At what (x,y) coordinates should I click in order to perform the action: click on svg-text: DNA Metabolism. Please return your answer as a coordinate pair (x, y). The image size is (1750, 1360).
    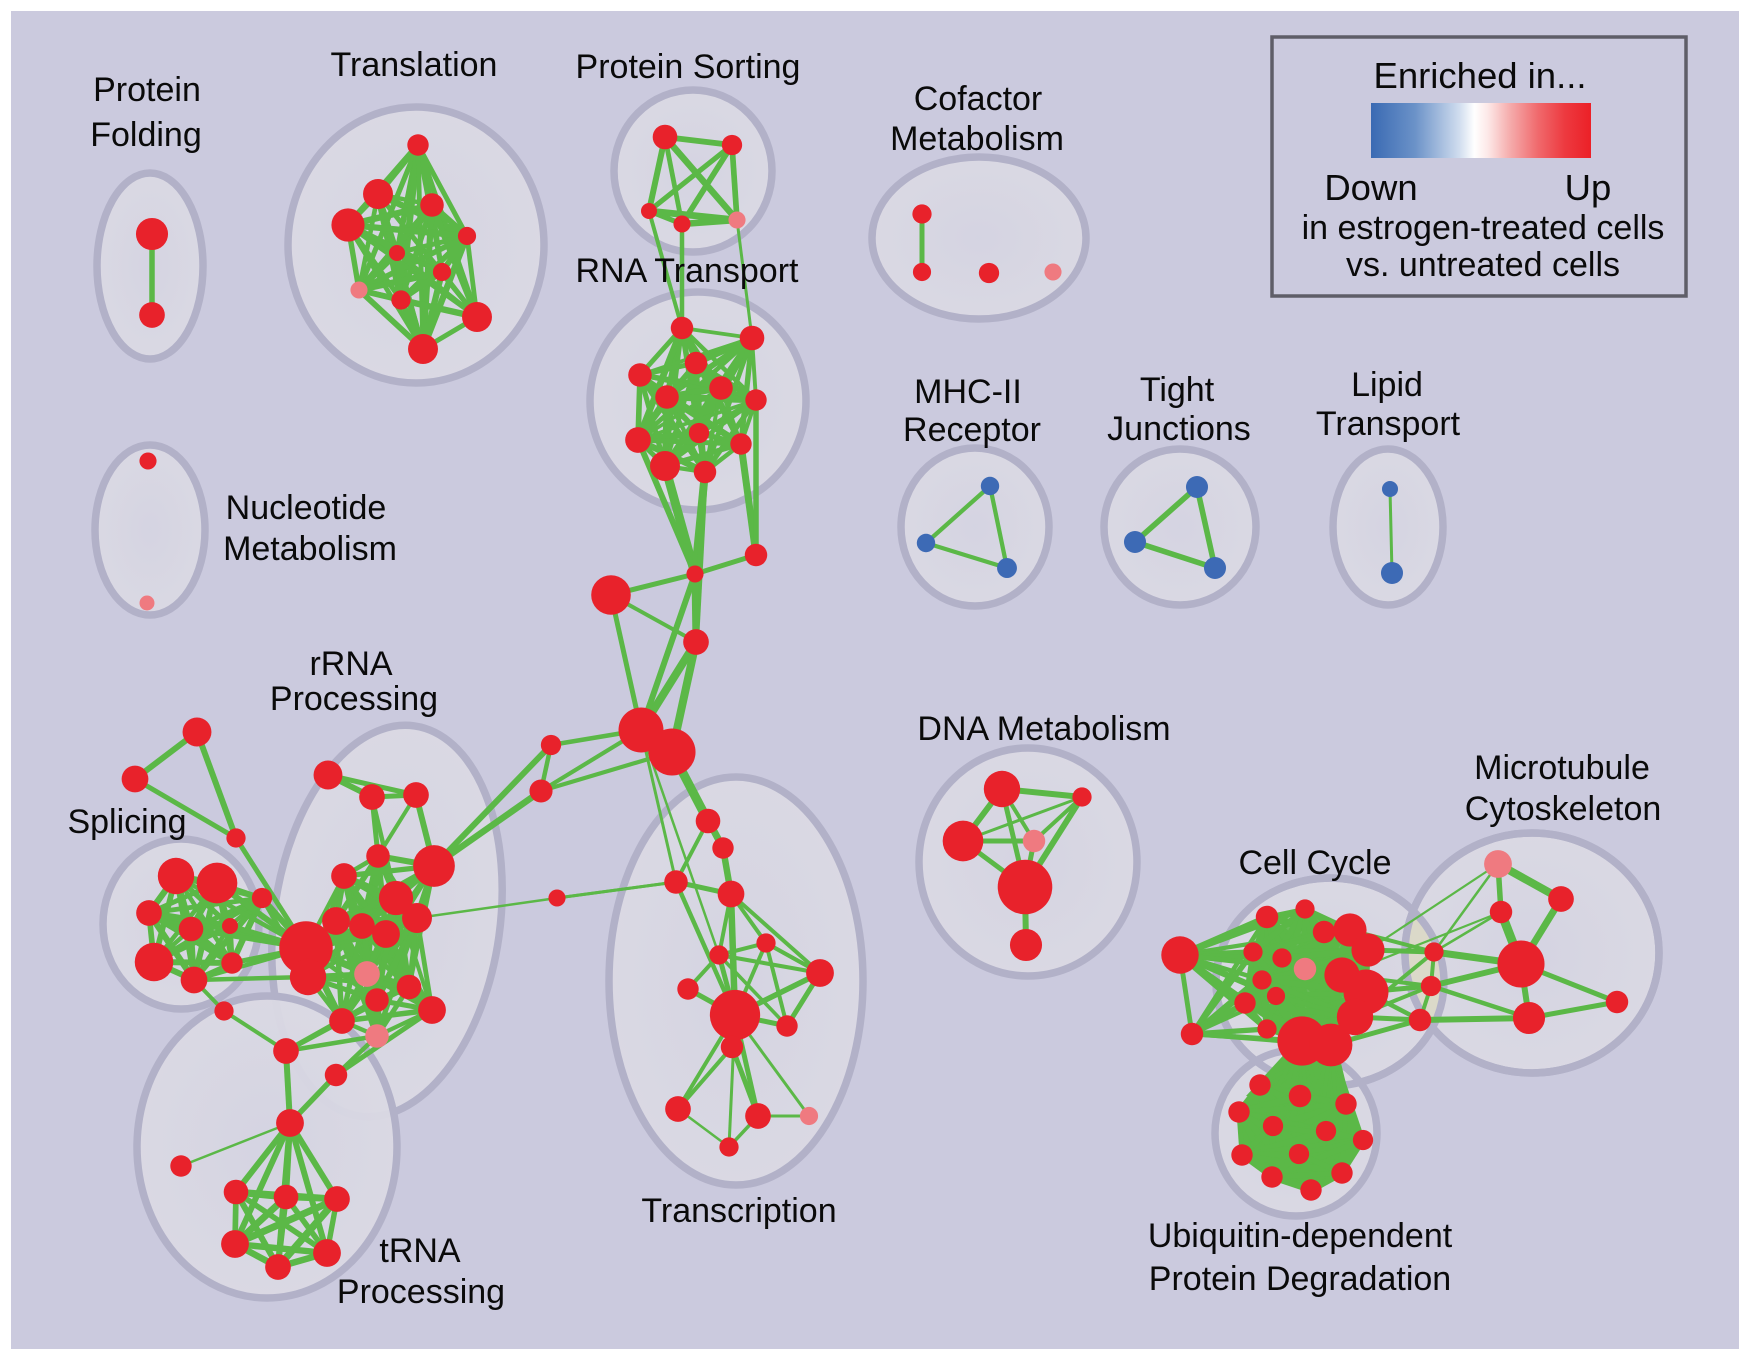
    Looking at the image, I should click on (1043, 729).